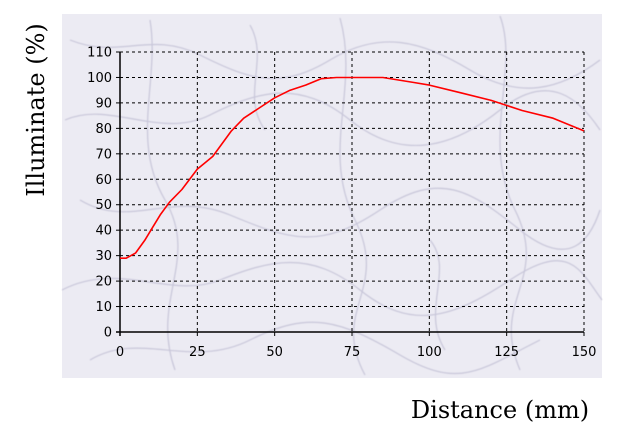  I want to click on x-tick-label: 75, so click(352, 352).